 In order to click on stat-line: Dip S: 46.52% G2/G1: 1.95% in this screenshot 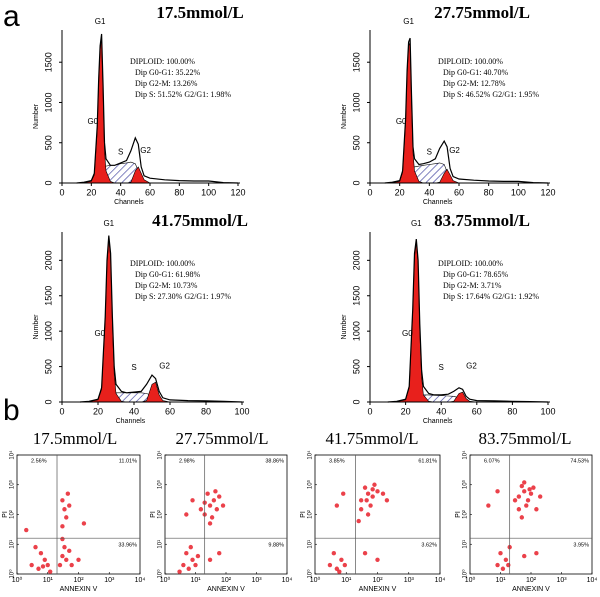, I will do `click(491, 94)`.